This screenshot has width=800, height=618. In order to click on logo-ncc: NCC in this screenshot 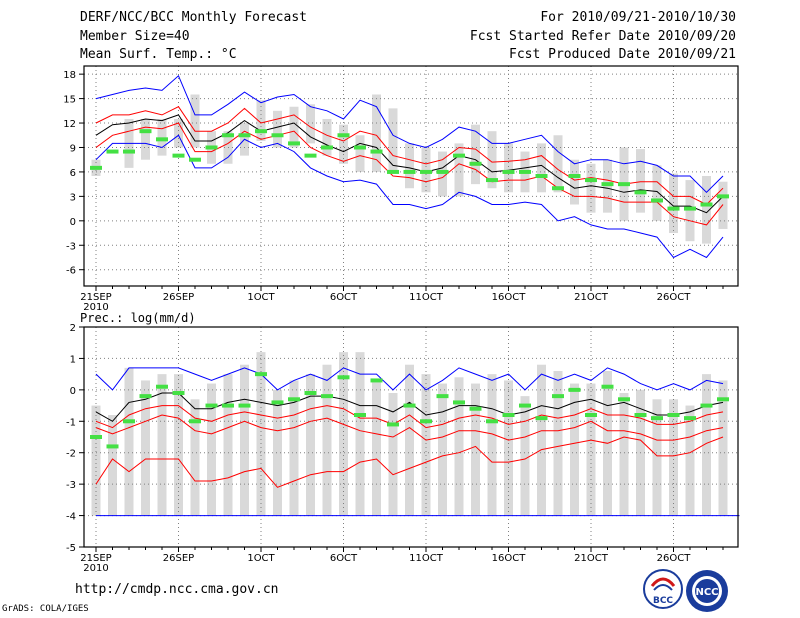, I will do `click(707, 591)`.